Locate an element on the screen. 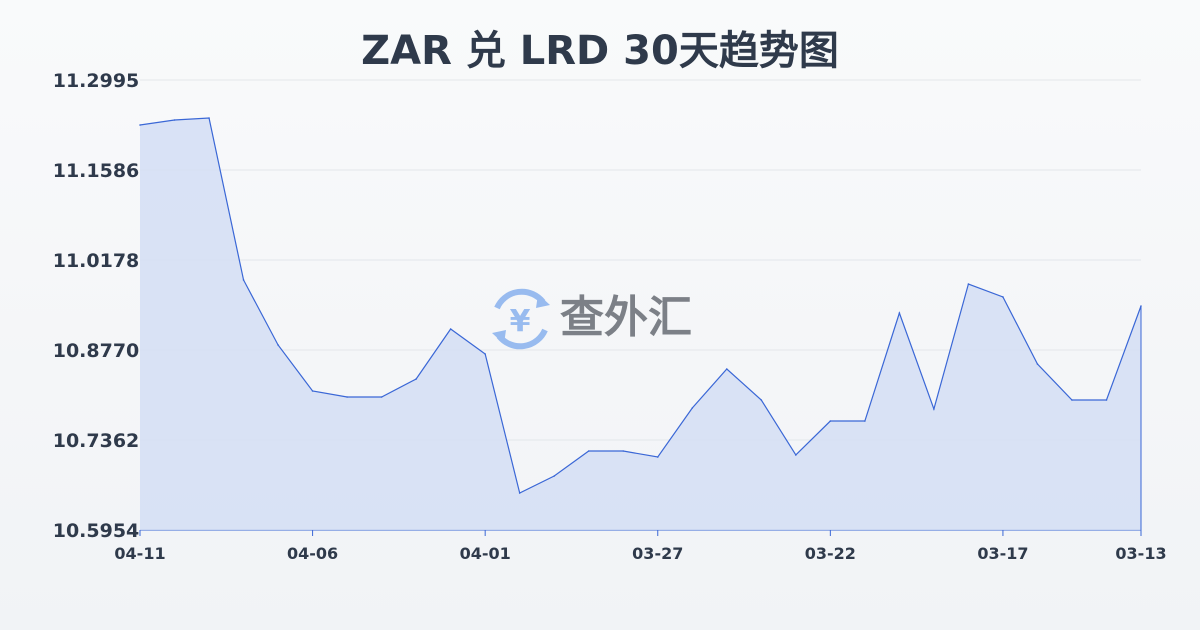 This screenshot has width=1200, height=630. x-tick-label: 03-17 is located at coordinates (1002, 553).